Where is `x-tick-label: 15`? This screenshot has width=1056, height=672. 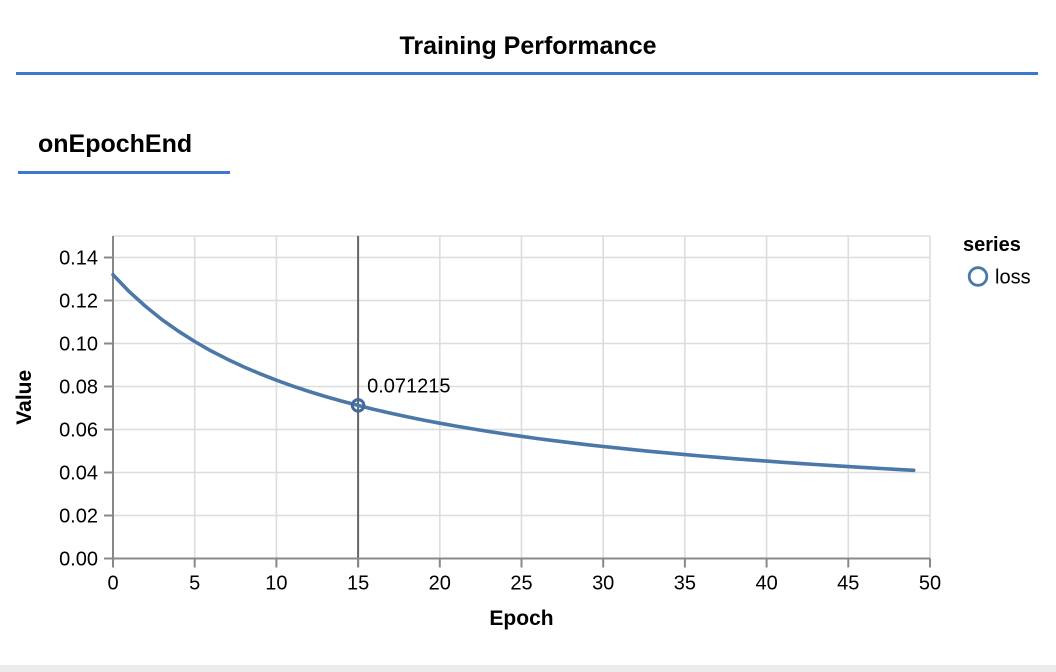
x-tick-label: 15 is located at coordinates (358, 584).